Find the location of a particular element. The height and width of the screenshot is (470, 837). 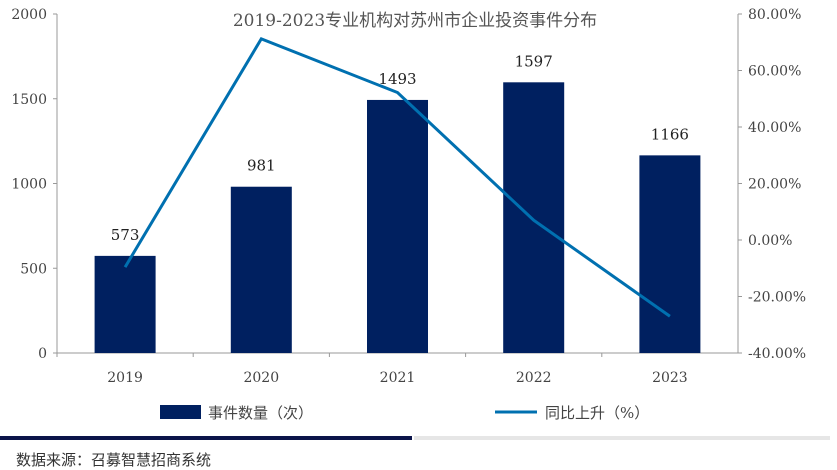

x-tick-label: 2023 is located at coordinates (670, 378).